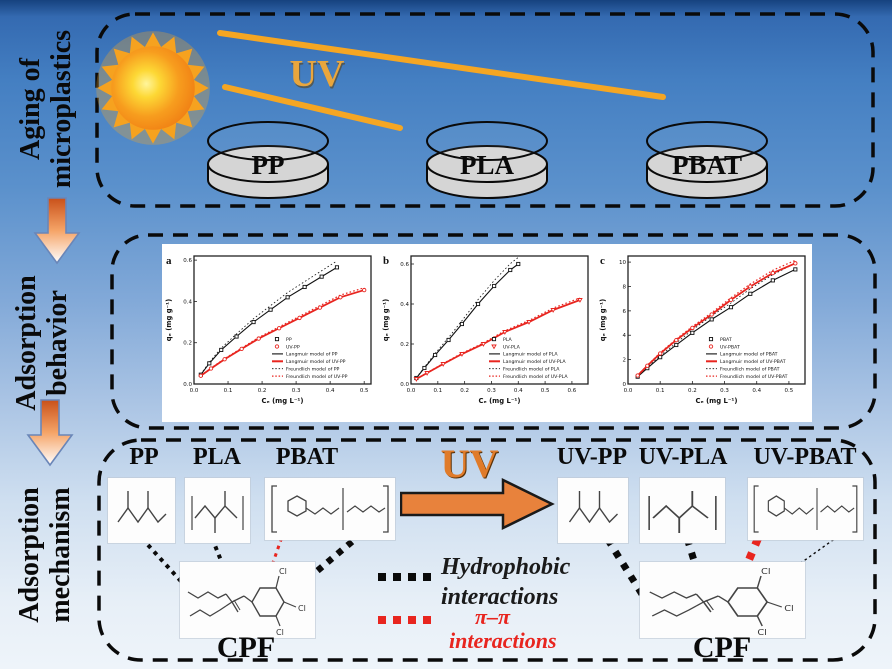 This screenshot has height=669, width=892. I want to click on sidebar-label-mechanism-line2: mechanism, so click(60, 555).